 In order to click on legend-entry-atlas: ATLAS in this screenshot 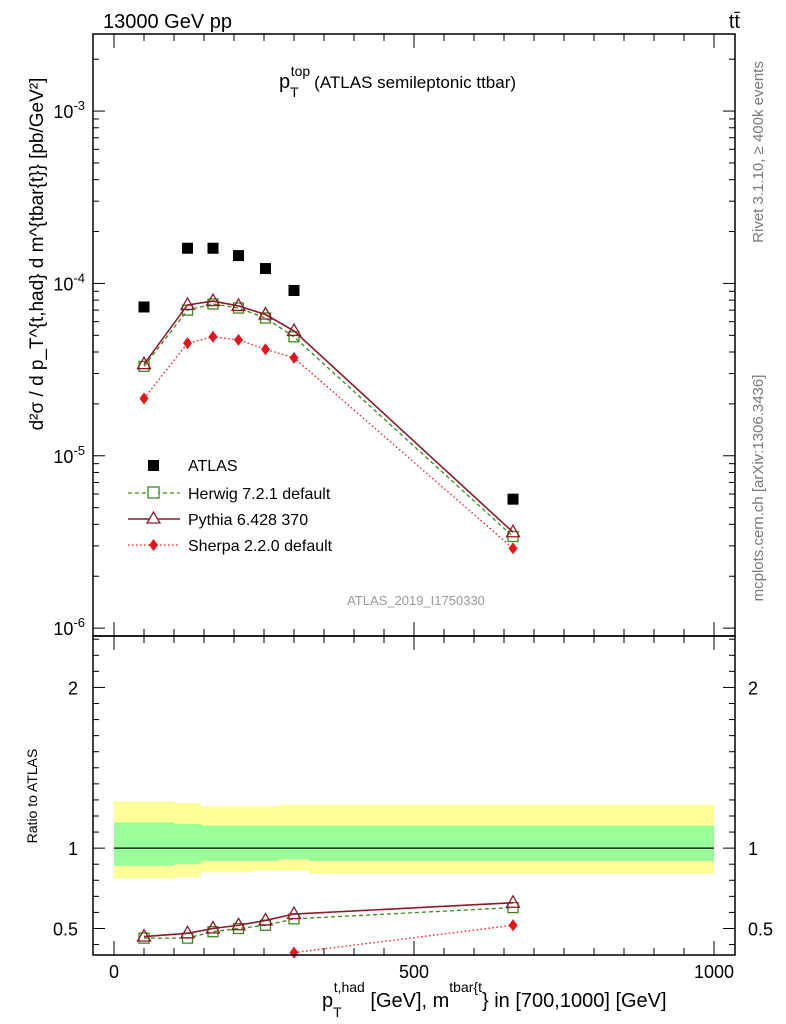, I will do `click(193, 466)`.